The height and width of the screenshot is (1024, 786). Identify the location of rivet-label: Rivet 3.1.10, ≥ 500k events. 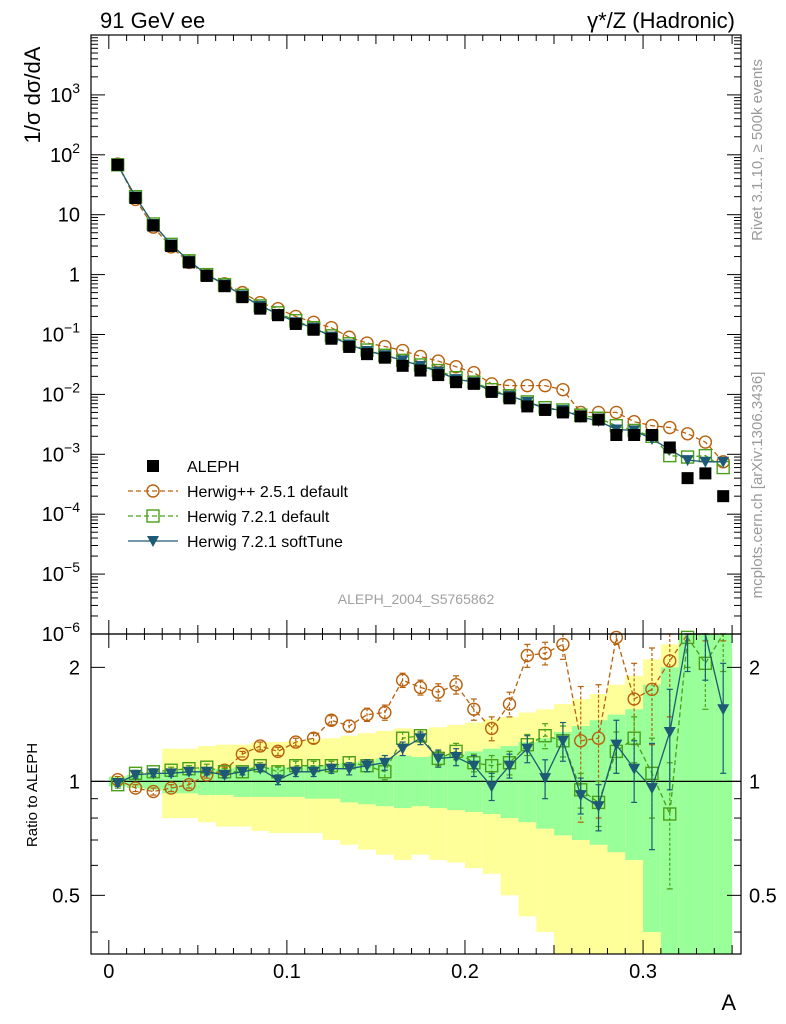
(757, 150).